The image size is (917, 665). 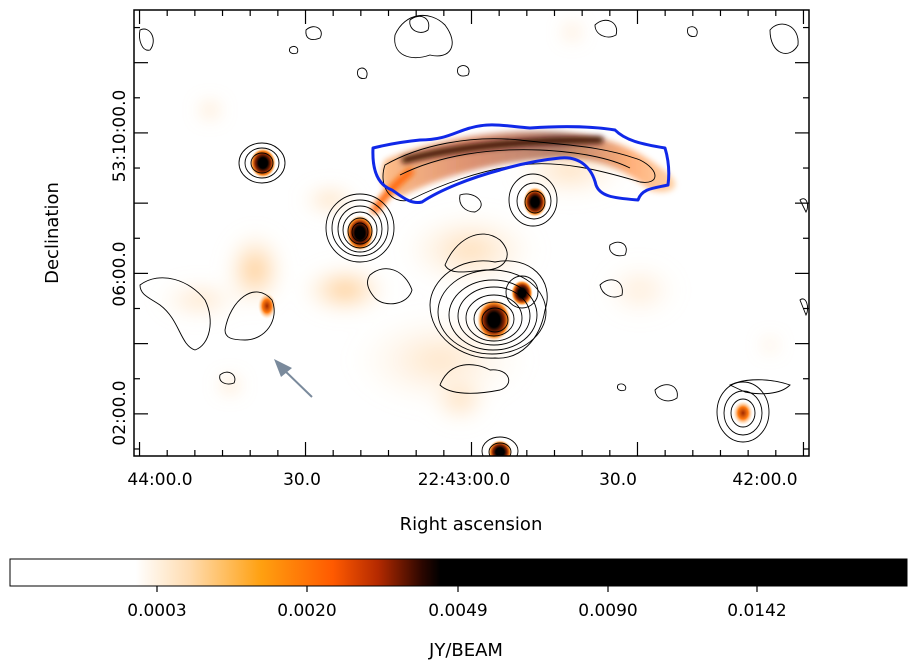 I want to click on x-tick-label: 44:00.0, so click(x=159, y=480).